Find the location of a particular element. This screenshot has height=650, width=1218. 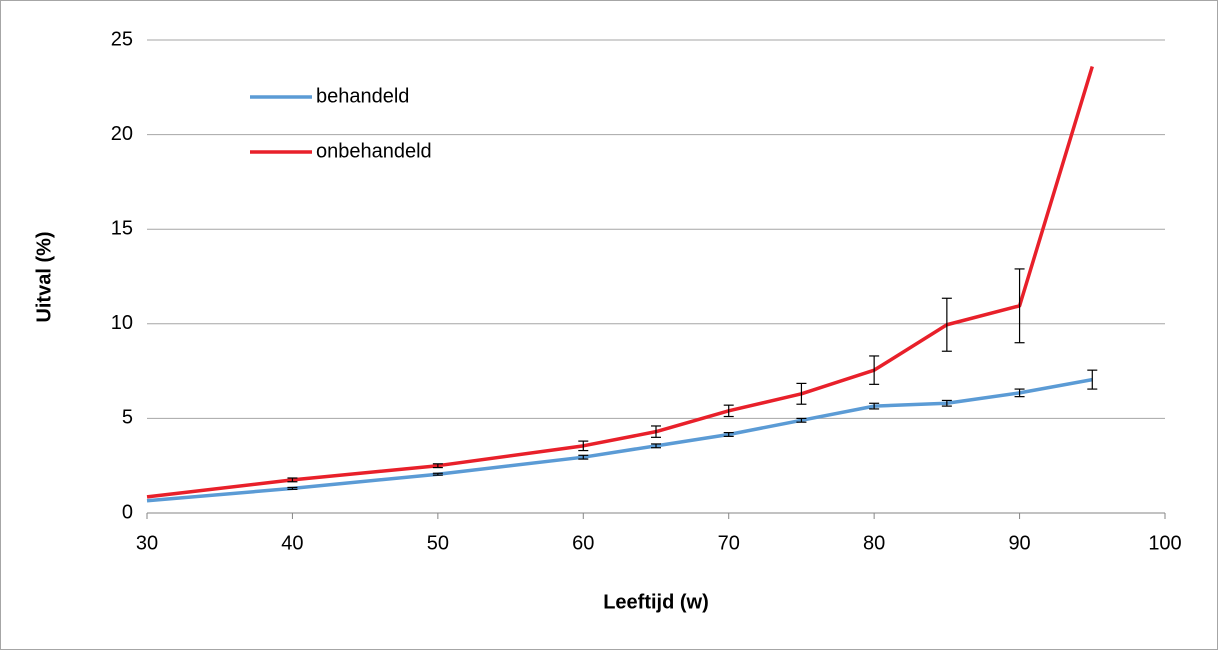

y-tick-label: 25 is located at coordinates (122, 39).